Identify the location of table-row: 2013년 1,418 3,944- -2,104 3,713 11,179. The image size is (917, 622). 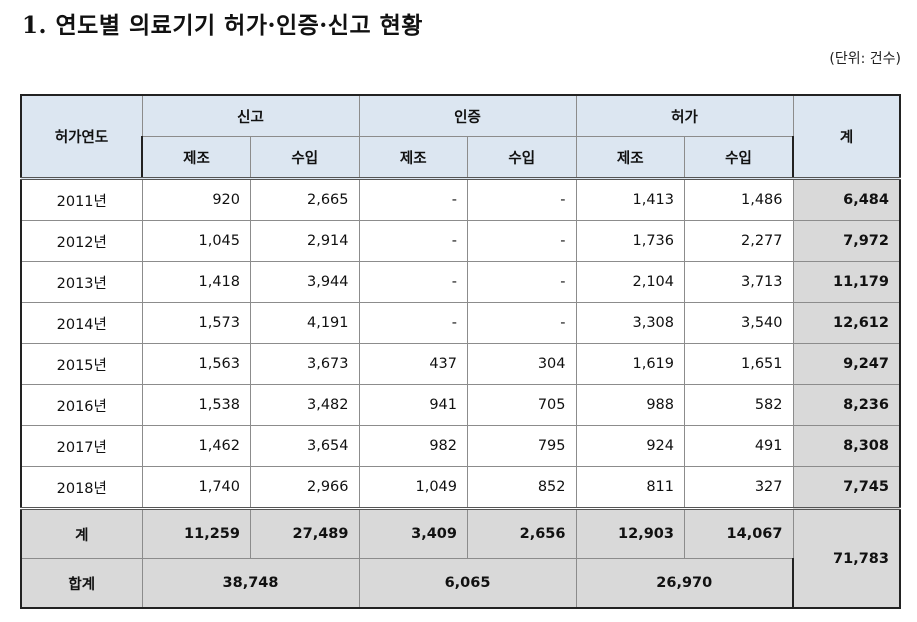
(460, 282).